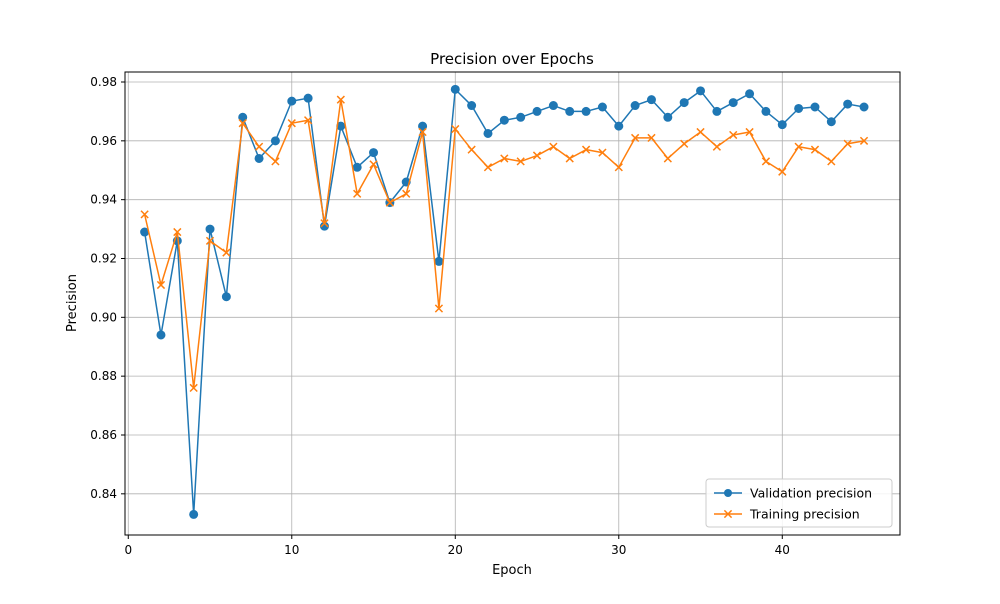  Describe the element at coordinates (103, 141) in the screenshot. I see `y-tick-label: 0.96` at that location.